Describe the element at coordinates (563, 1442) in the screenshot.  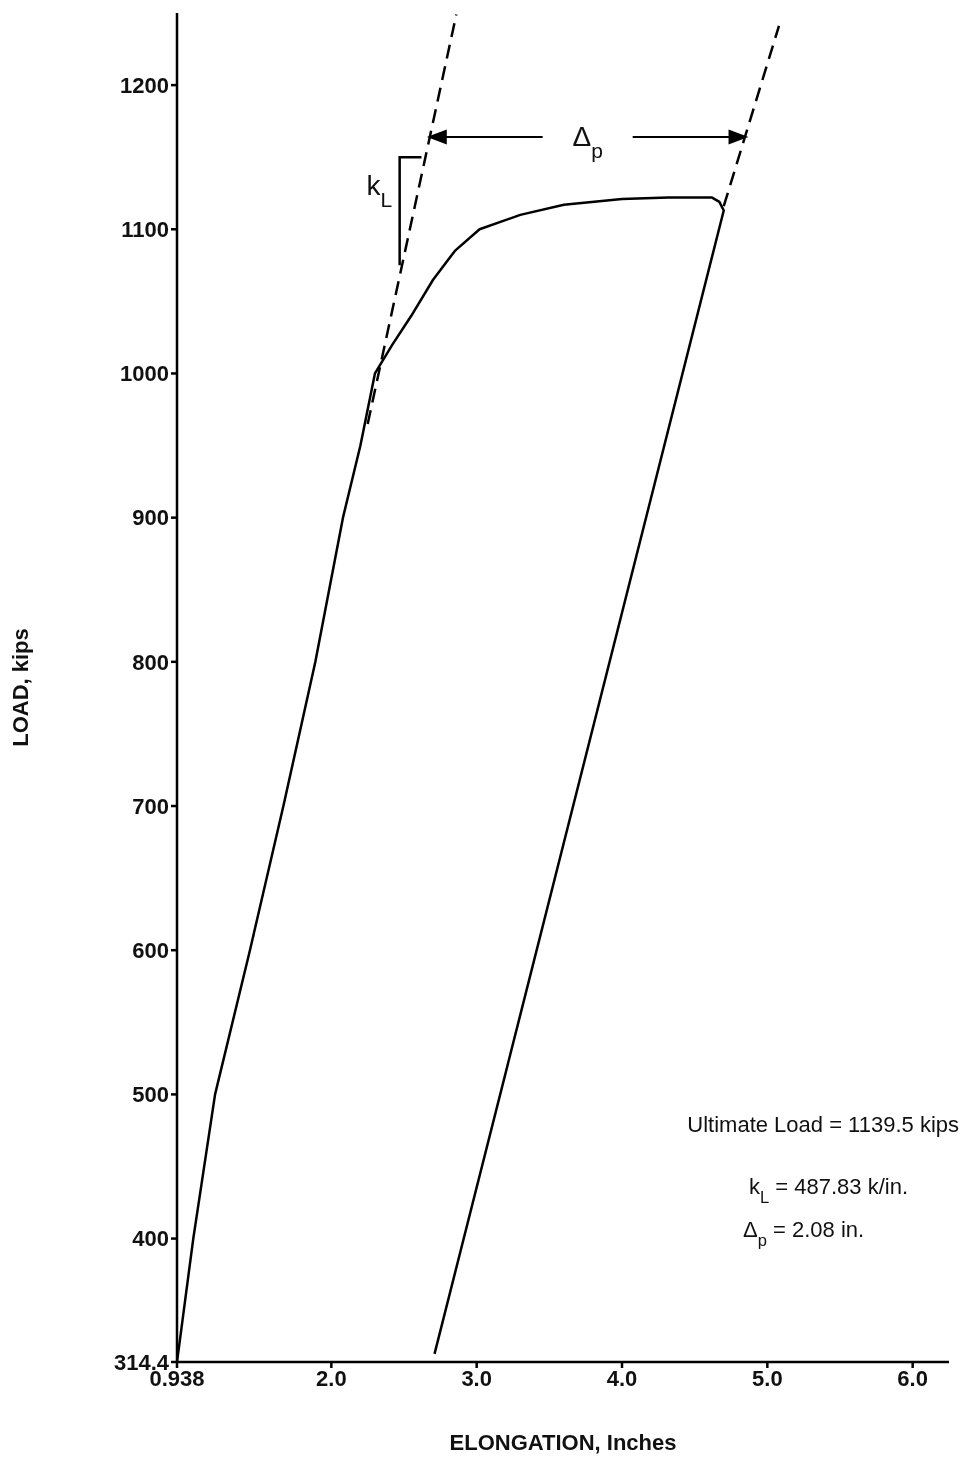
I see `x-axis-title: ELONGATION, Inches` at that location.